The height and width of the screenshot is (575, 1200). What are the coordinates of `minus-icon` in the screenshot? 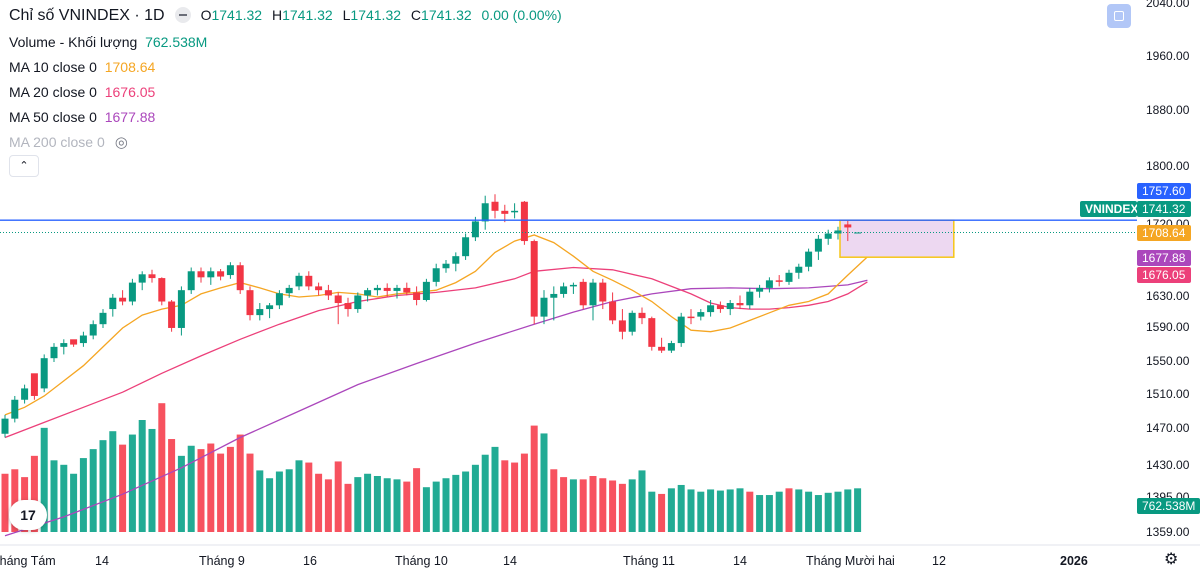 It's located at (182, 15).